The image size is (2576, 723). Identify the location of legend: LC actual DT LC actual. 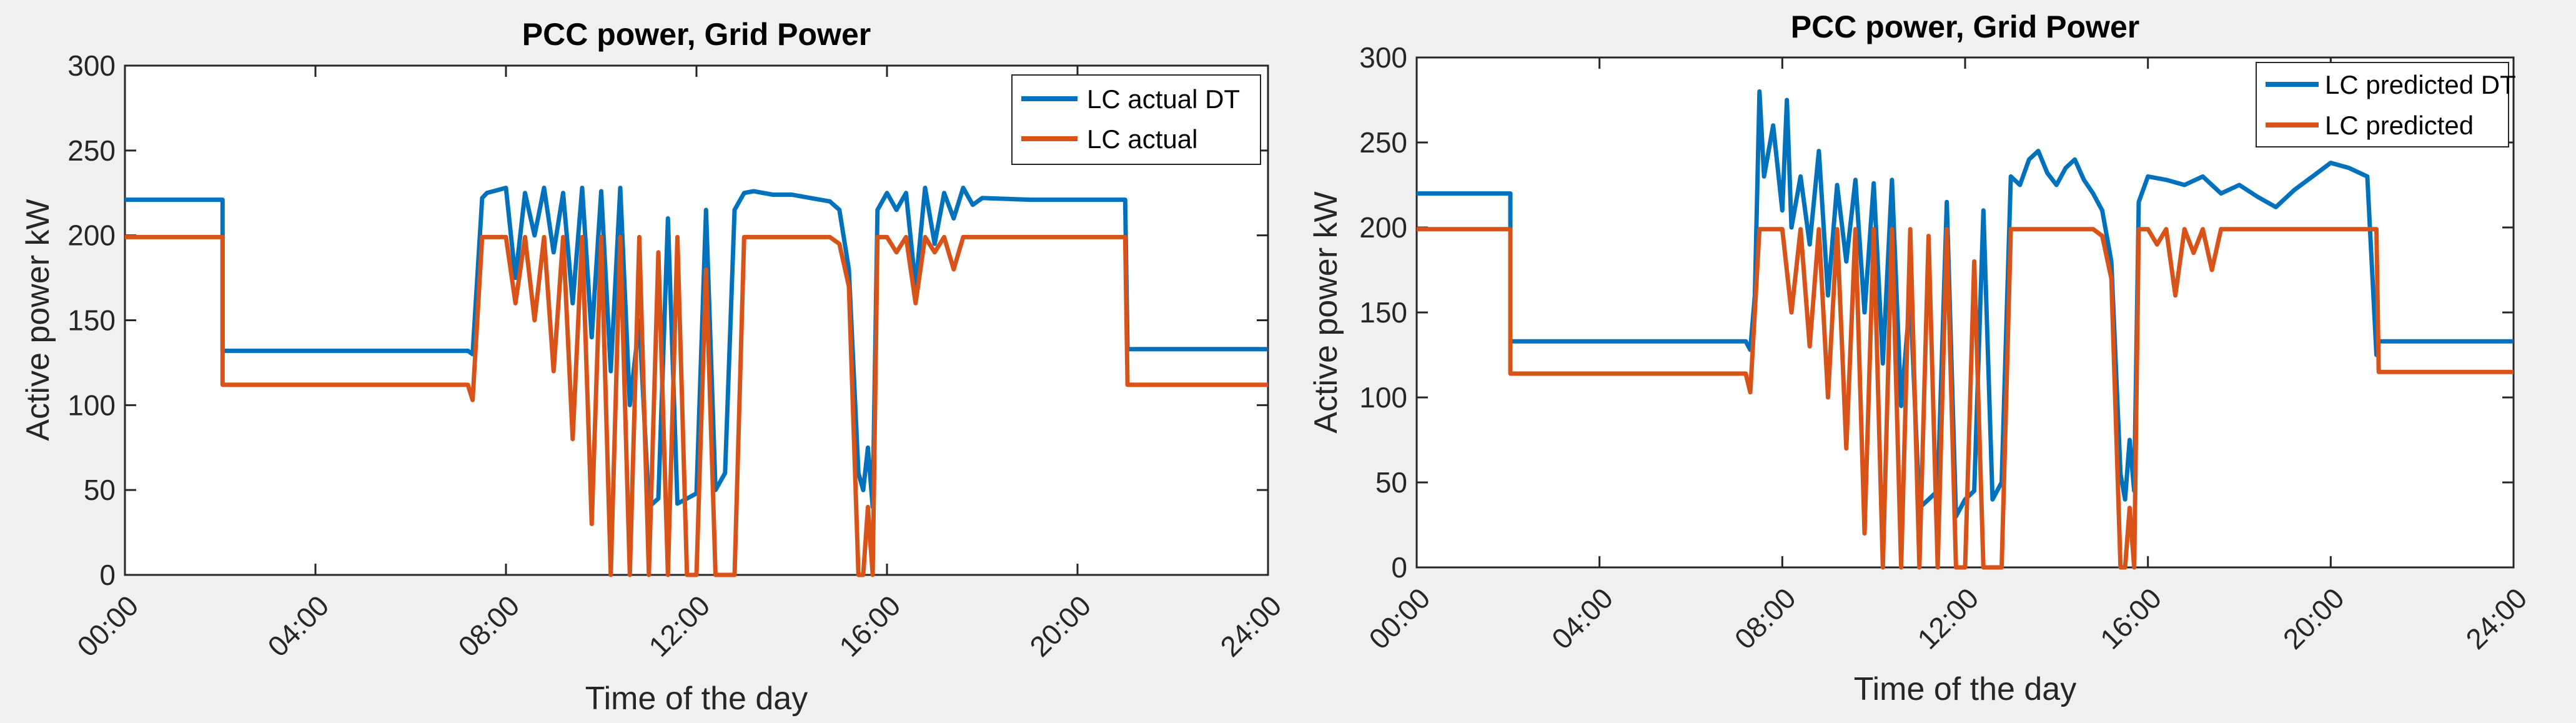
(1136, 120).